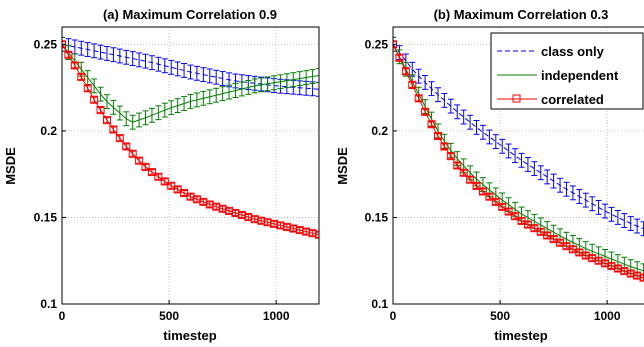 The height and width of the screenshot is (347, 644). Describe the element at coordinates (516, 98) in the screenshot. I see `legend-marker-correlated` at that location.